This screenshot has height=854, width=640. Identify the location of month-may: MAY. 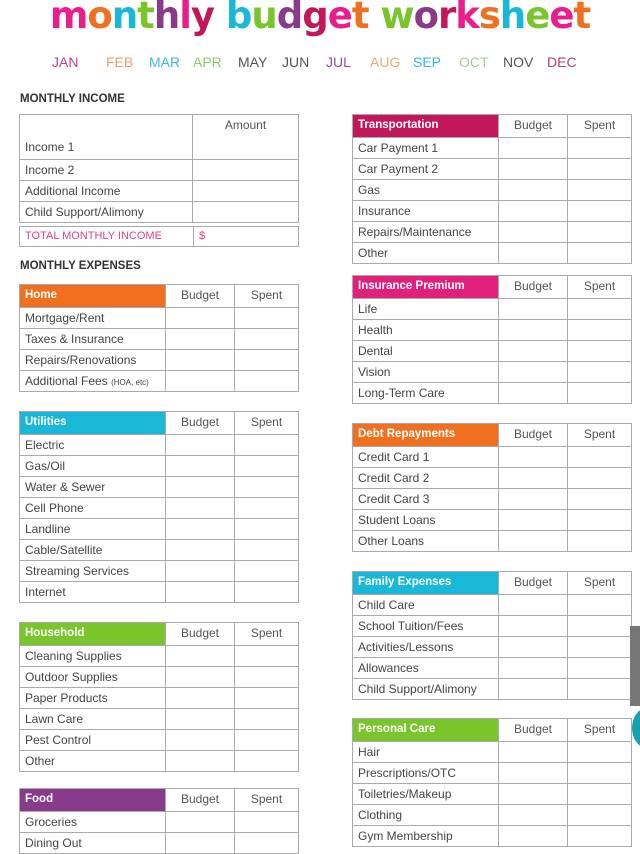
(253, 62).